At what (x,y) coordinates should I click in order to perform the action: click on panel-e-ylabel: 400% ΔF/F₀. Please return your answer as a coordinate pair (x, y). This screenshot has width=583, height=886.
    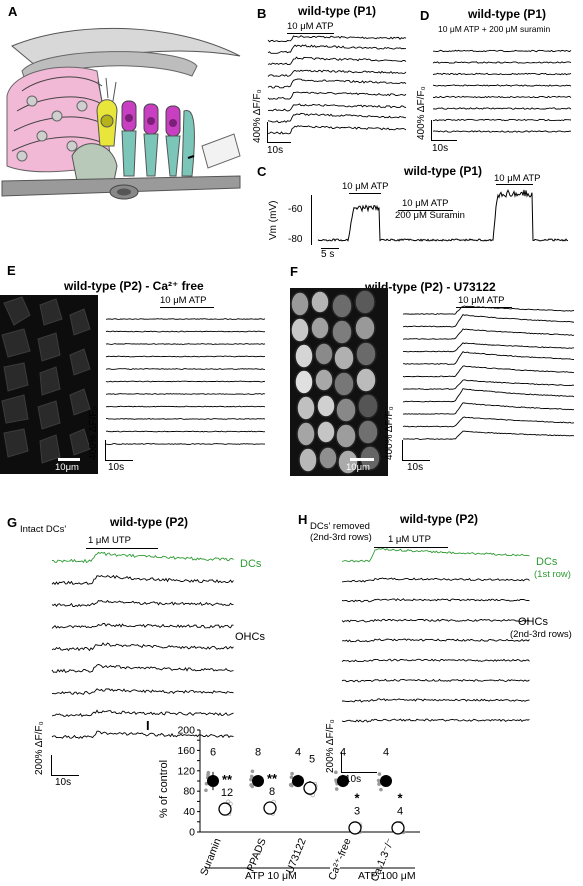
    Looking at the image, I should click on (93, 433).